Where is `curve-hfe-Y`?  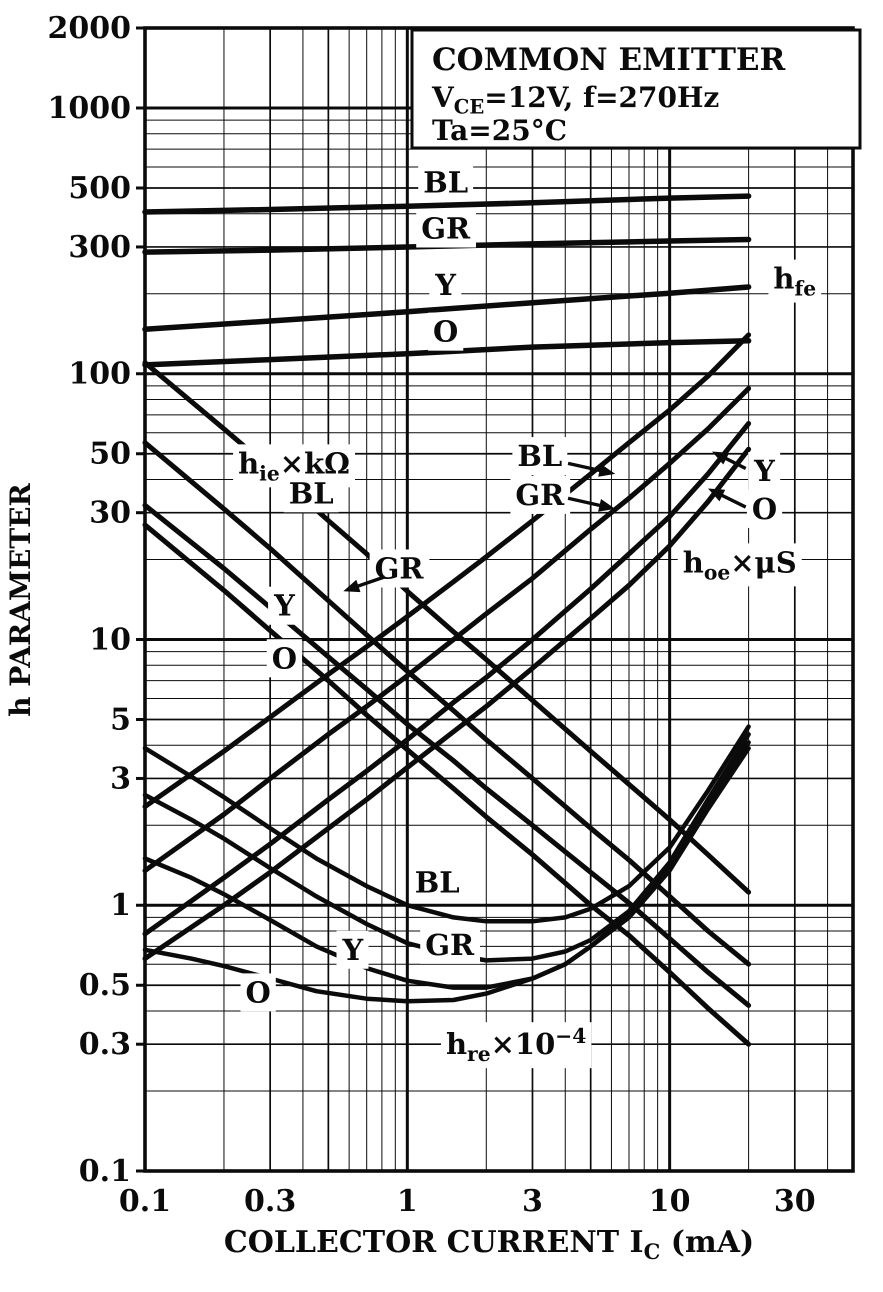 curve-hfe-Y is located at coordinates (447, 308).